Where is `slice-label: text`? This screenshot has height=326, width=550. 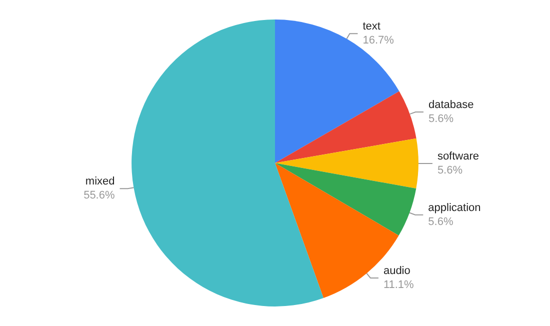
slice-label: text is located at coordinates (371, 26).